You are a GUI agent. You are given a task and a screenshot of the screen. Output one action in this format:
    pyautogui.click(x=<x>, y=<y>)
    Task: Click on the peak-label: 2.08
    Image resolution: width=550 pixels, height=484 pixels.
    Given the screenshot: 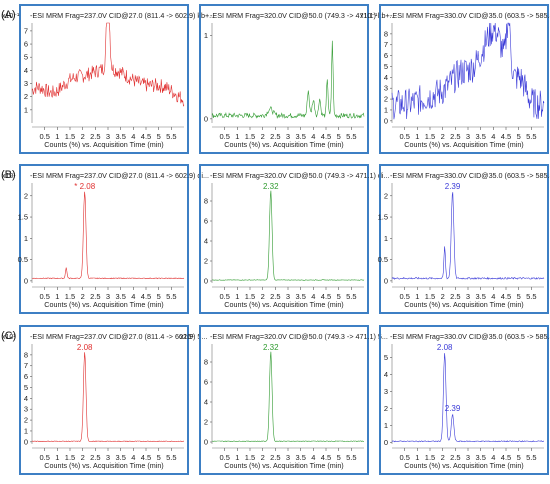 What is the action you would take?
    pyautogui.click(x=445, y=347)
    